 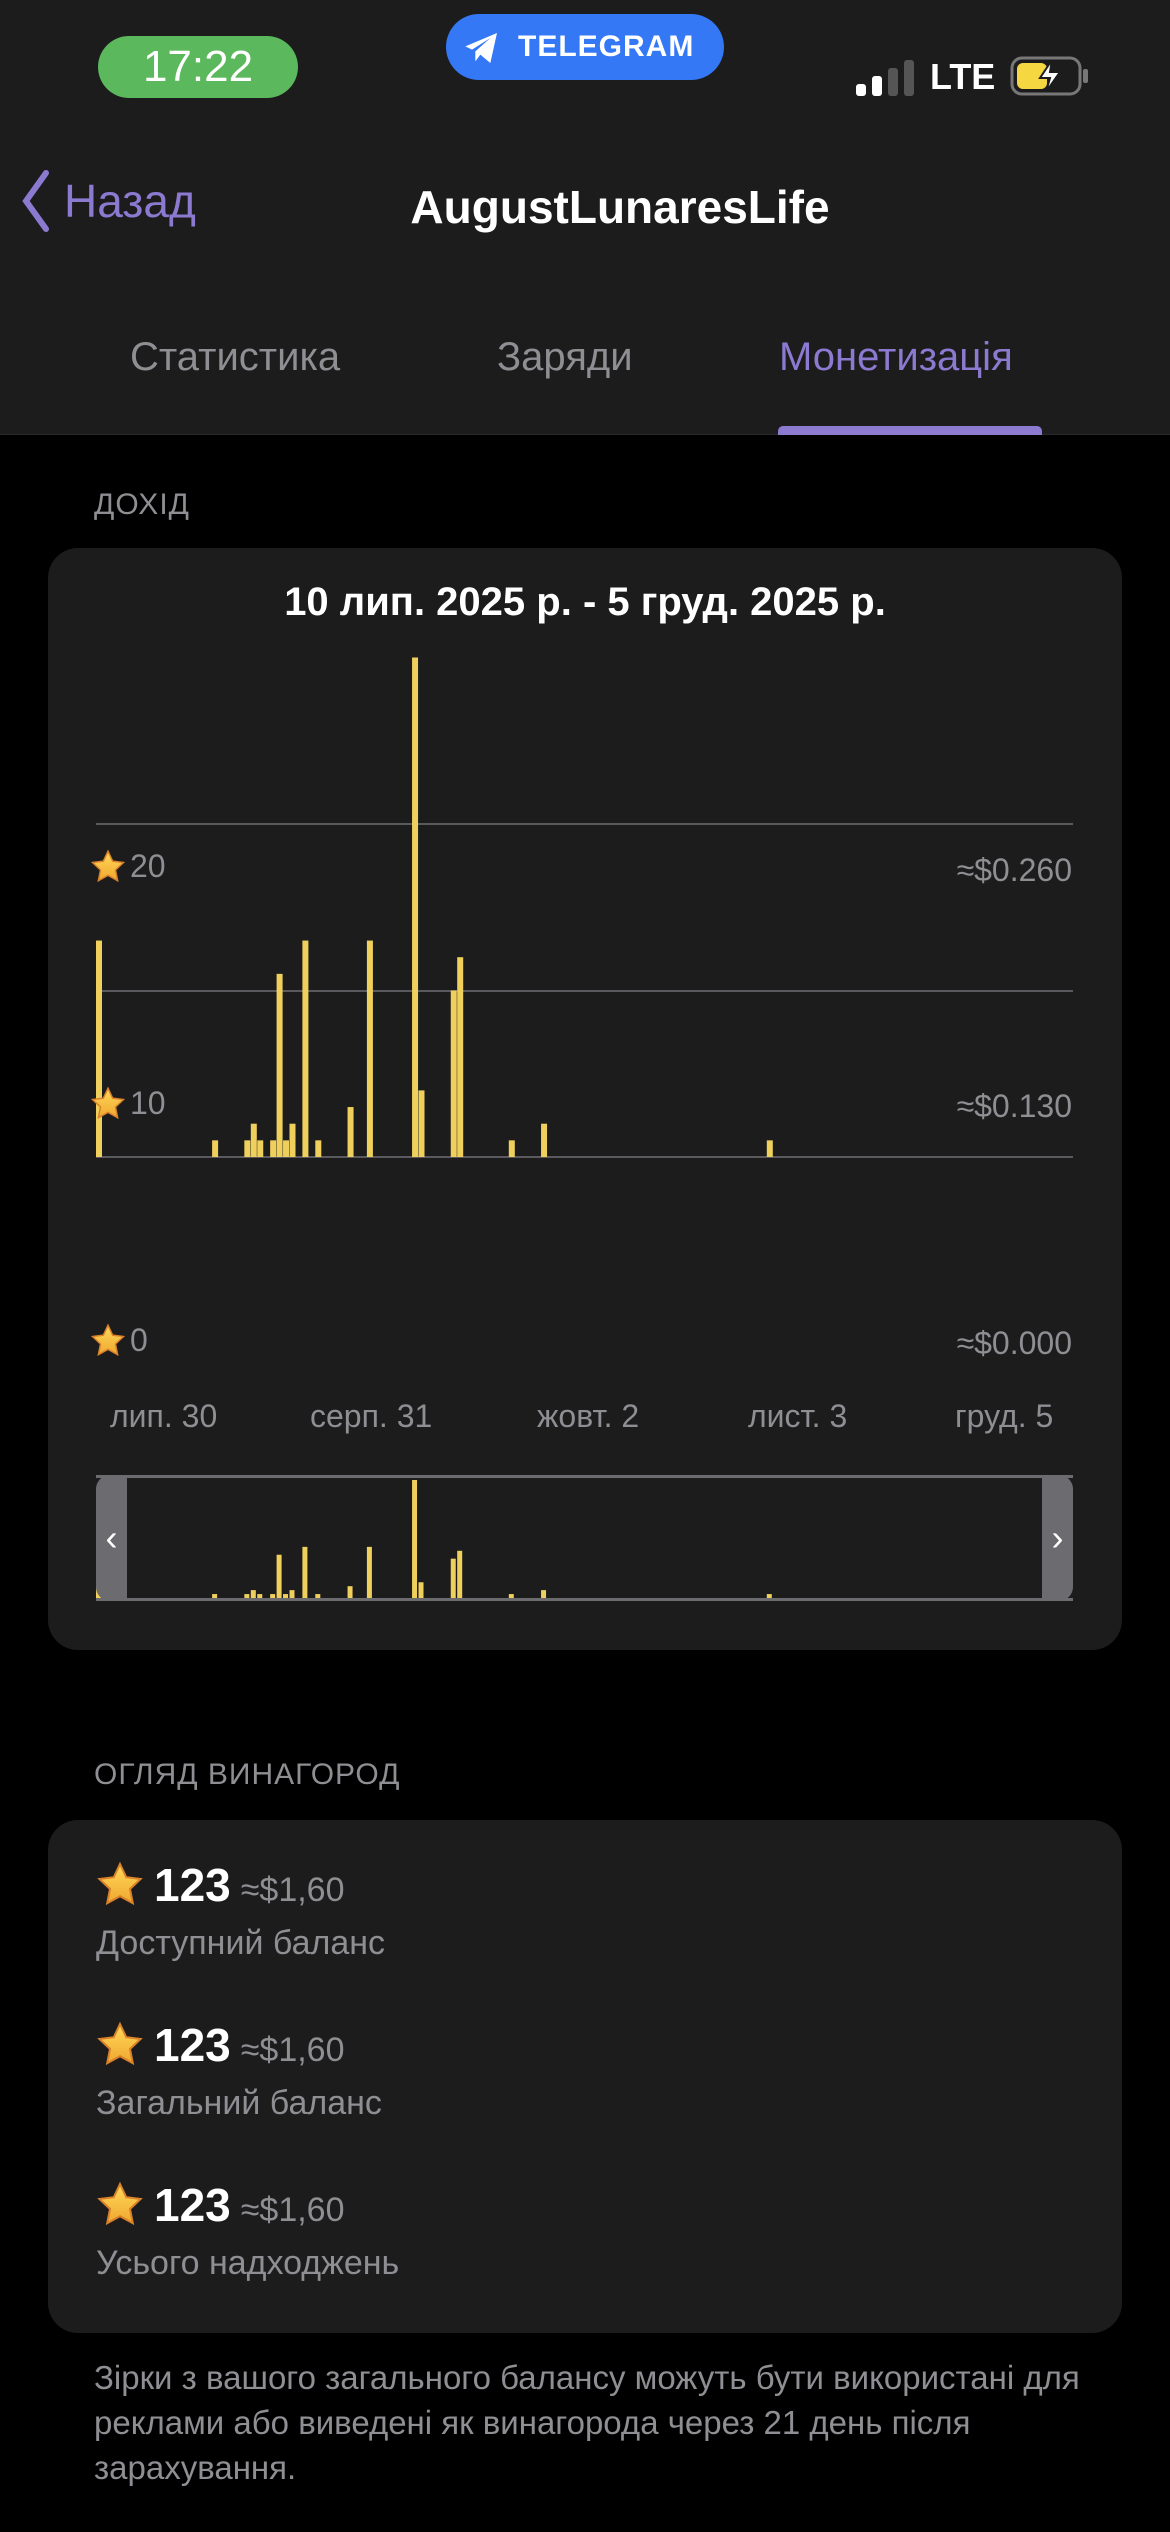 What do you see at coordinates (220, 2045) in the screenshot?
I see `total-balance-amount: 123 ≈$1,60` at bounding box center [220, 2045].